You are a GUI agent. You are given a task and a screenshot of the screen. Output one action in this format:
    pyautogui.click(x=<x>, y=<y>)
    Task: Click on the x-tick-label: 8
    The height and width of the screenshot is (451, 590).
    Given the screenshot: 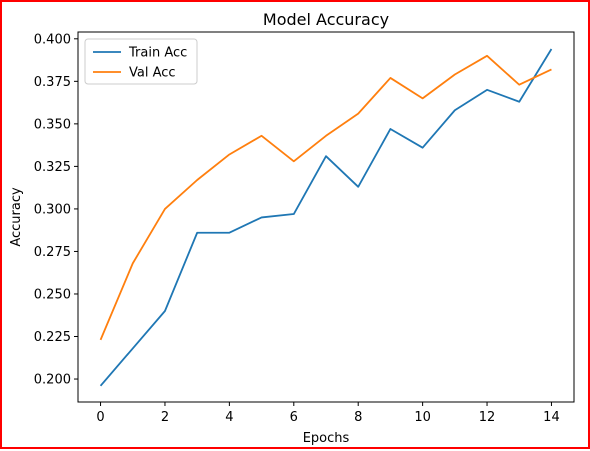 What is the action you would take?
    pyautogui.click(x=358, y=417)
    